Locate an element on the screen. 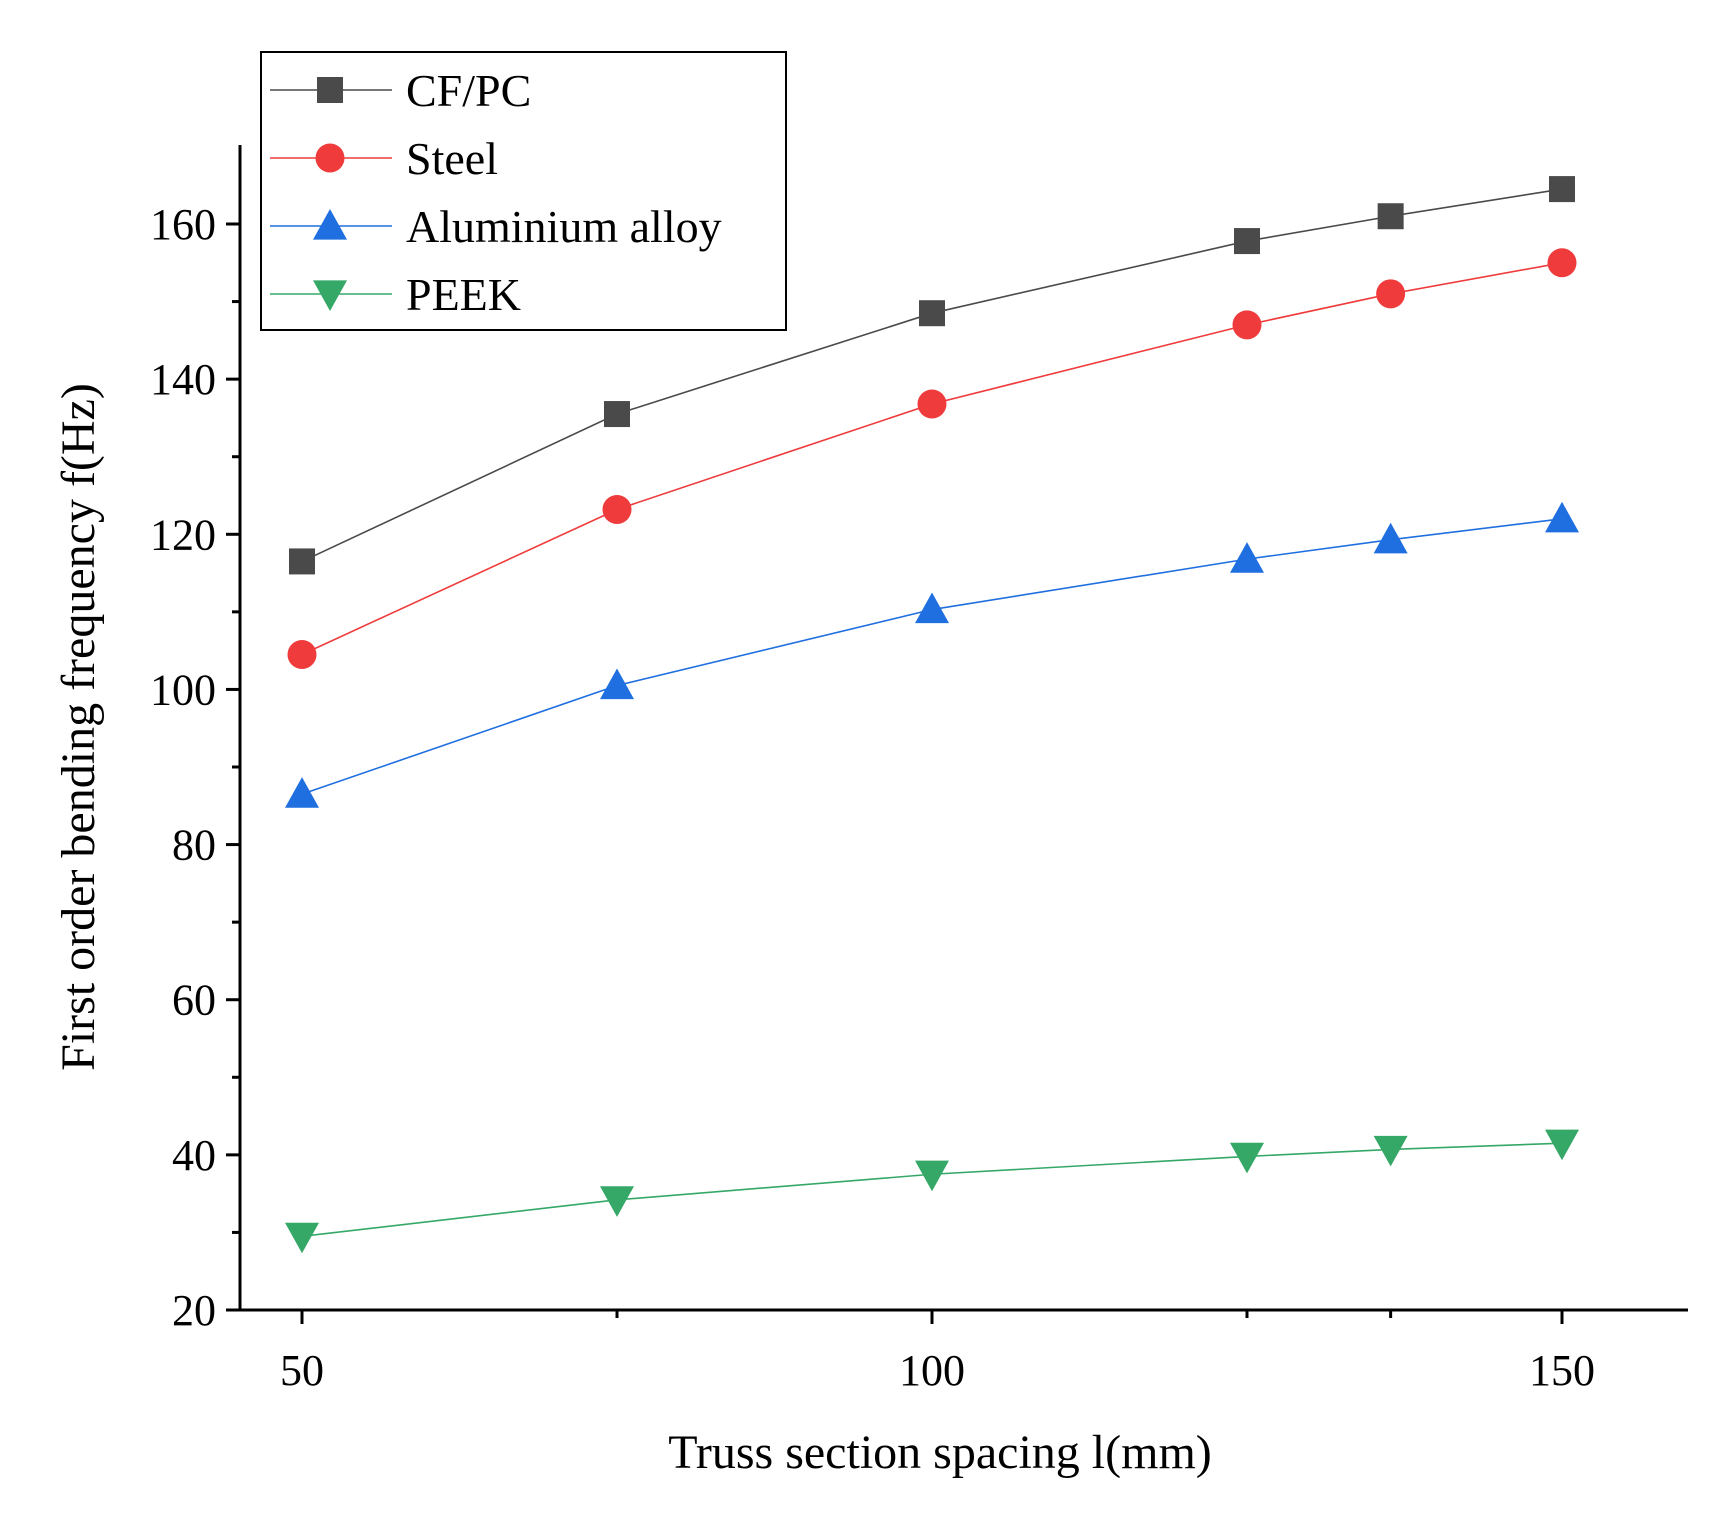 This screenshot has height=1528, width=1736. series-aluminium-alloy is located at coordinates (932, 654).